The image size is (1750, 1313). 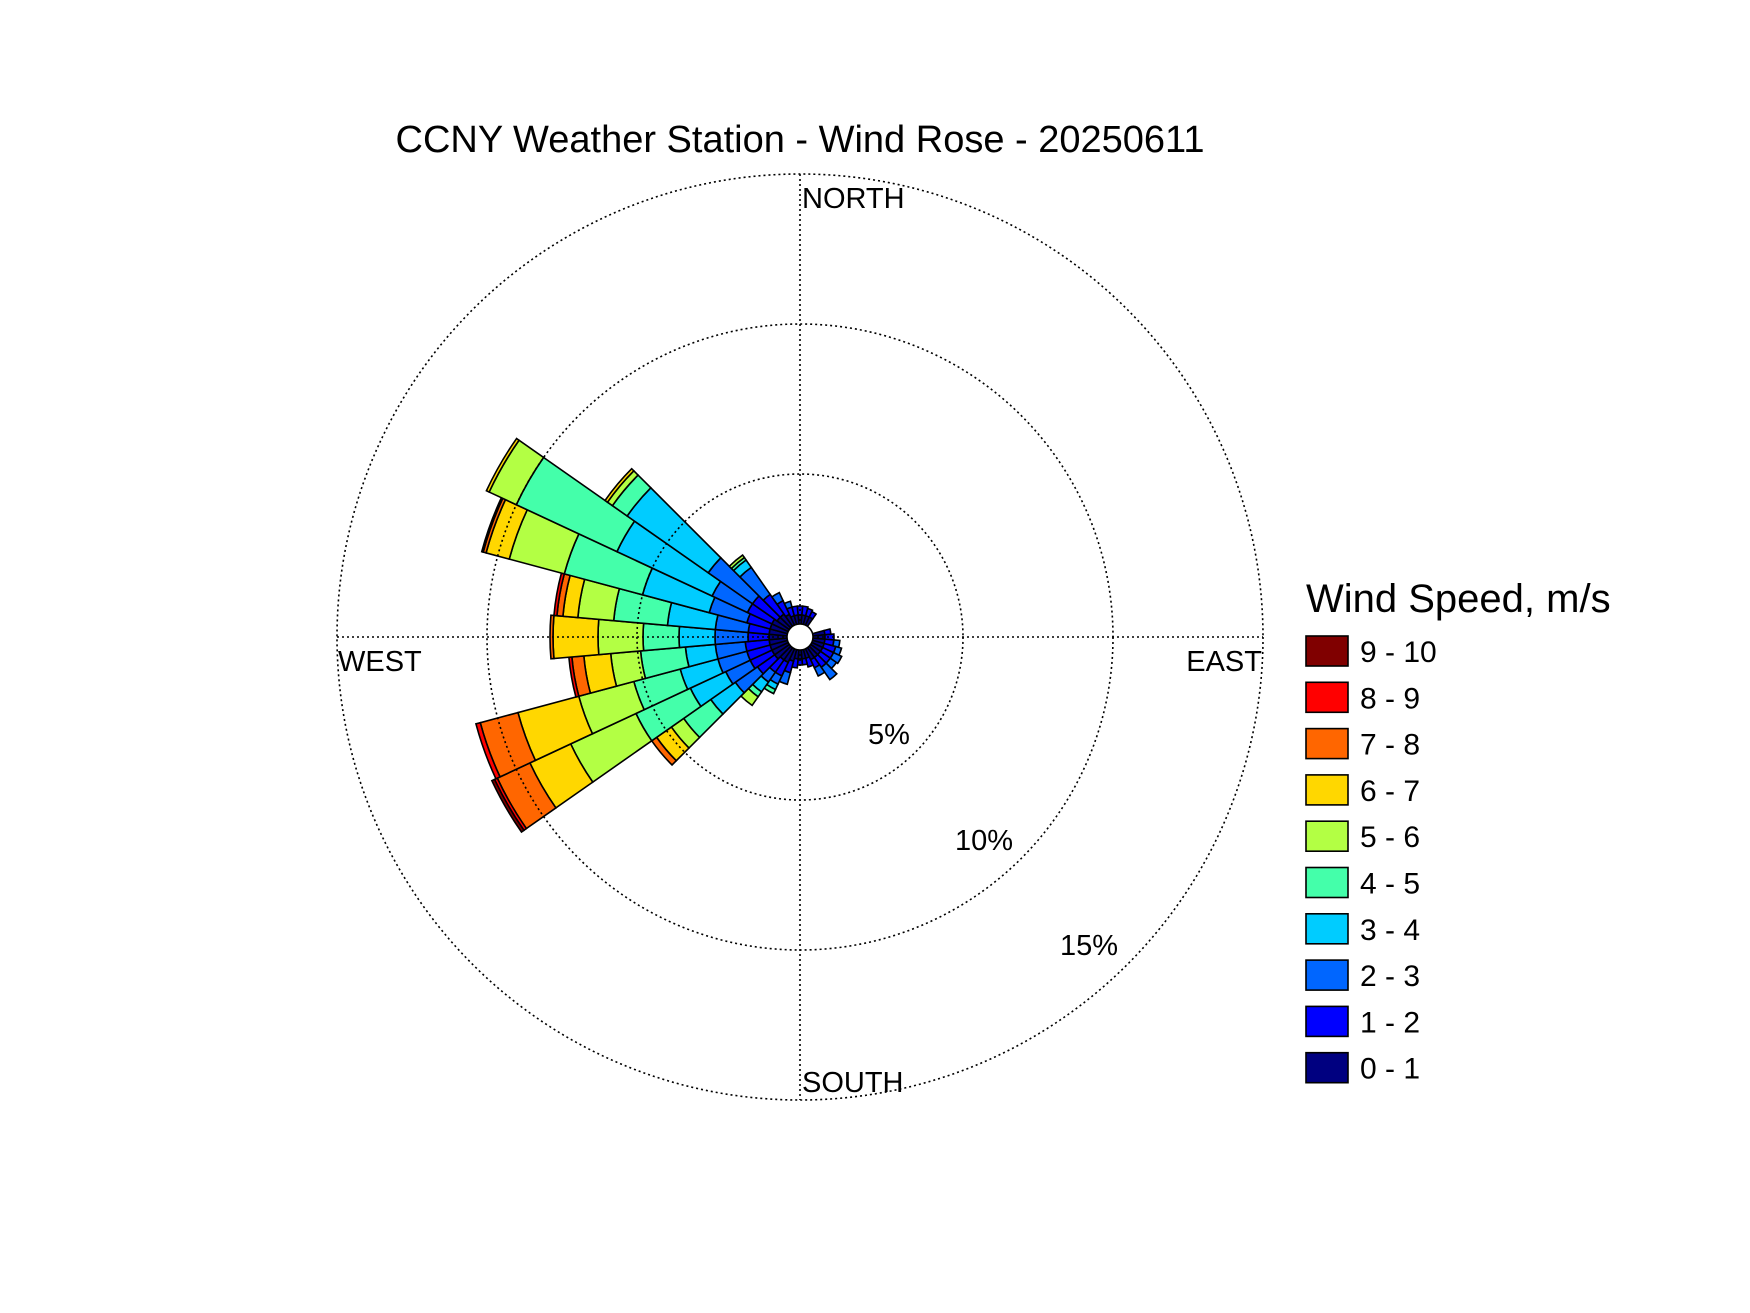 I want to click on wedge-dir30-bin1, so click(x=813, y=615).